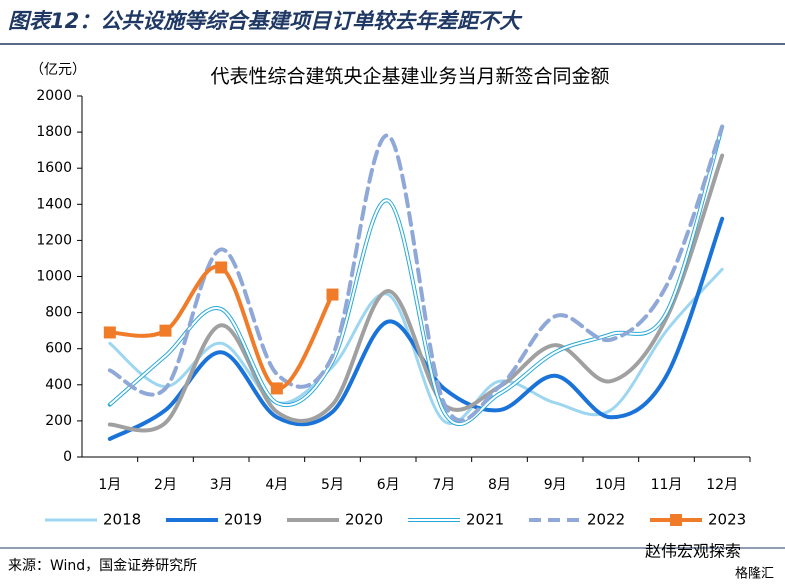 The width and height of the screenshot is (785, 587). I want to click on x-tick-label: 11月, so click(667, 485).